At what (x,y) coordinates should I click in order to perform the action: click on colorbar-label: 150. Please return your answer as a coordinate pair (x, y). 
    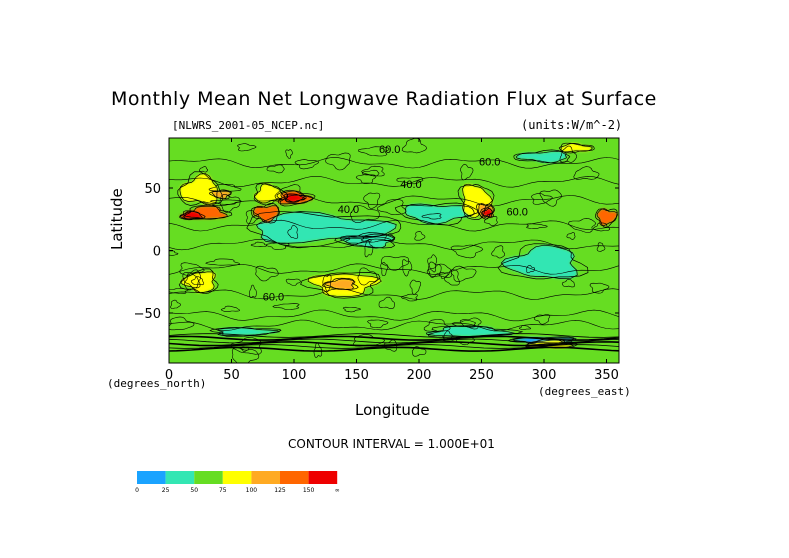
    Looking at the image, I should click on (309, 490).